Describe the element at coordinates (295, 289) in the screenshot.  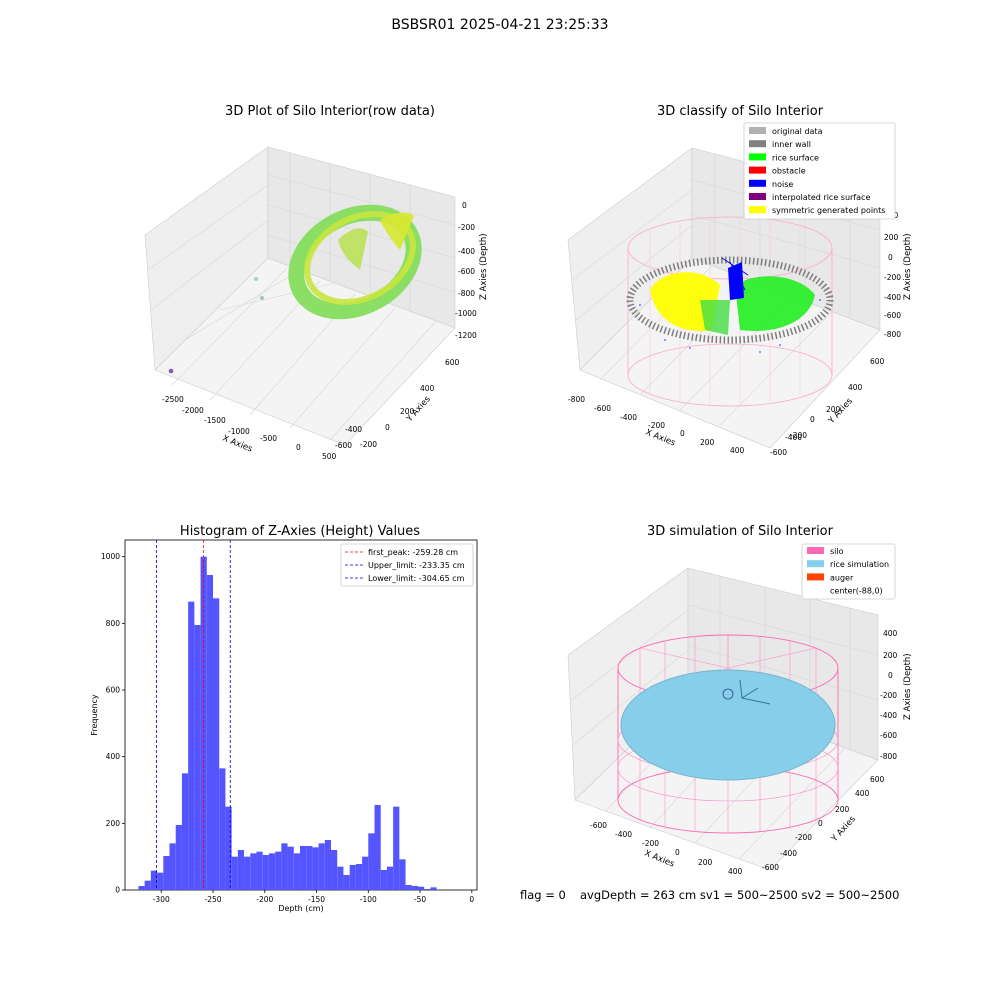
I see `panel1-point-cloud` at that location.